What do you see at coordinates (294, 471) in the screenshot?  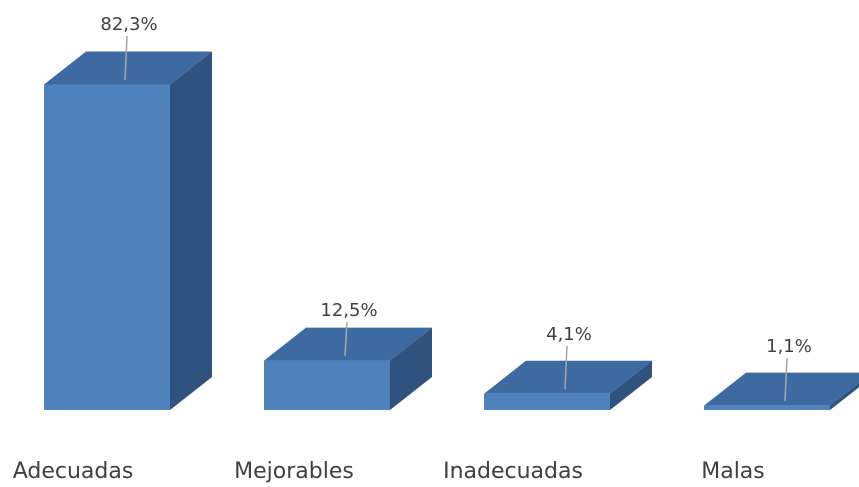 I see `category-label: Mejorables` at bounding box center [294, 471].